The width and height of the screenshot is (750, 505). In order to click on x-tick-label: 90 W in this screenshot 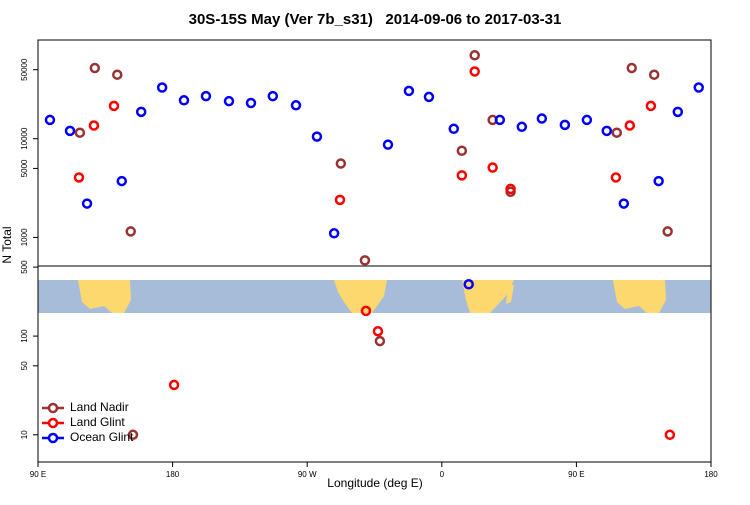, I will do `click(307, 474)`.